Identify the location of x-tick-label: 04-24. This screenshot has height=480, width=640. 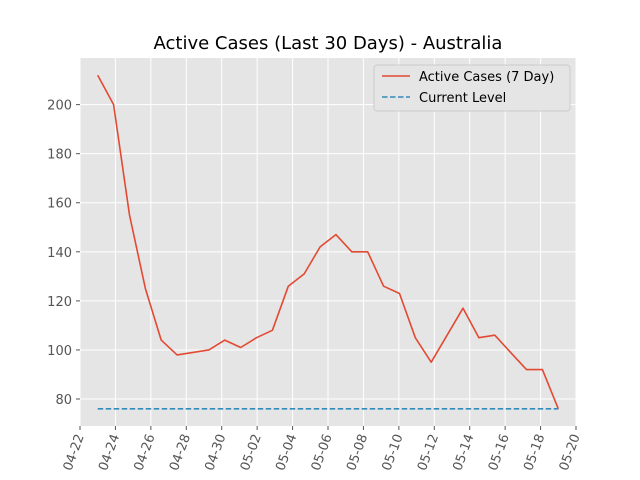
(109, 452).